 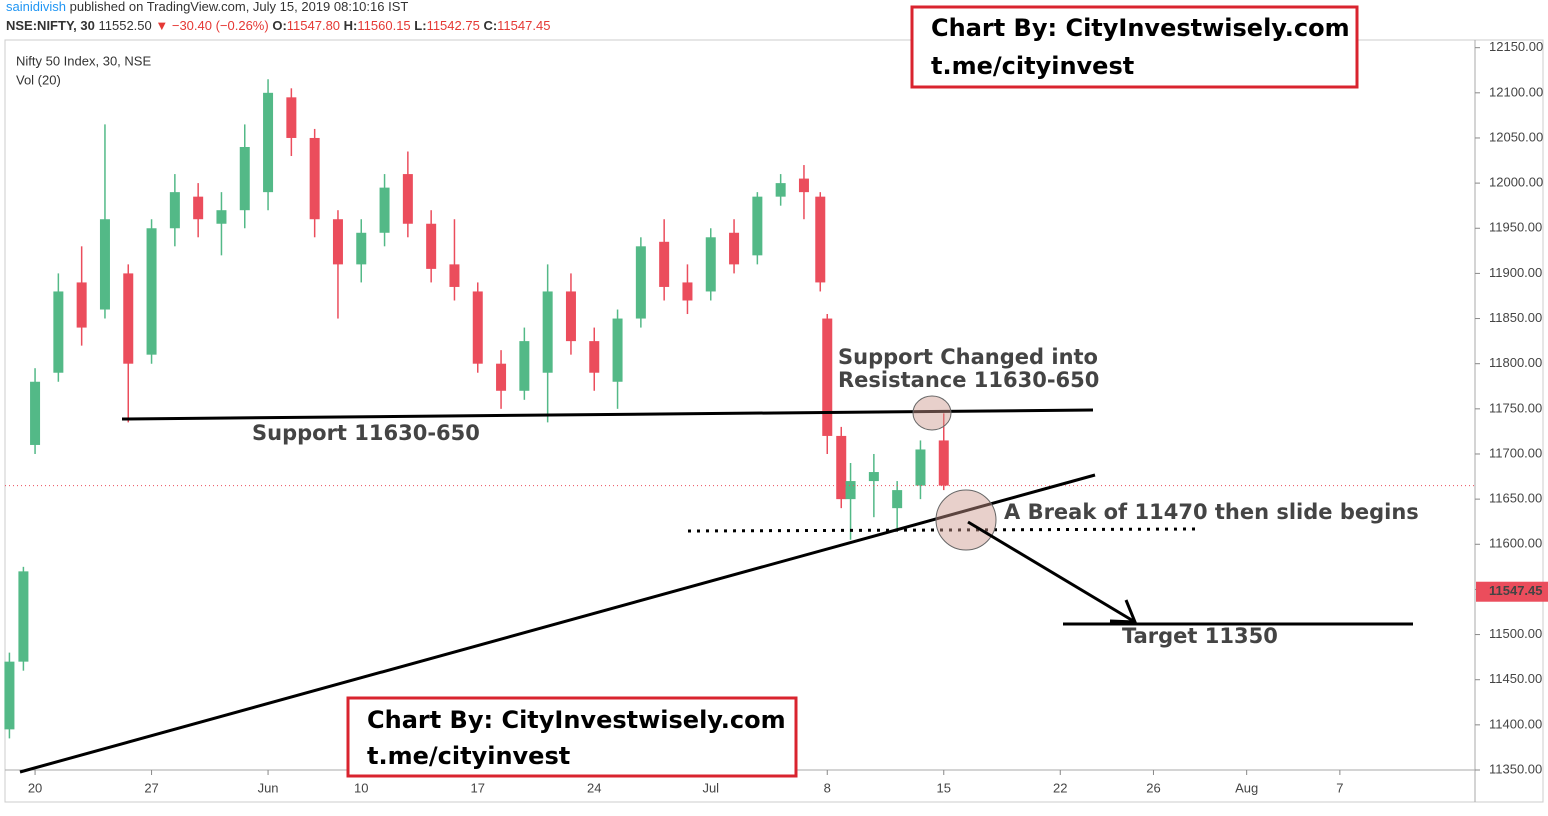 I want to click on ohlc-value: 11547.45, so click(x=523, y=25).